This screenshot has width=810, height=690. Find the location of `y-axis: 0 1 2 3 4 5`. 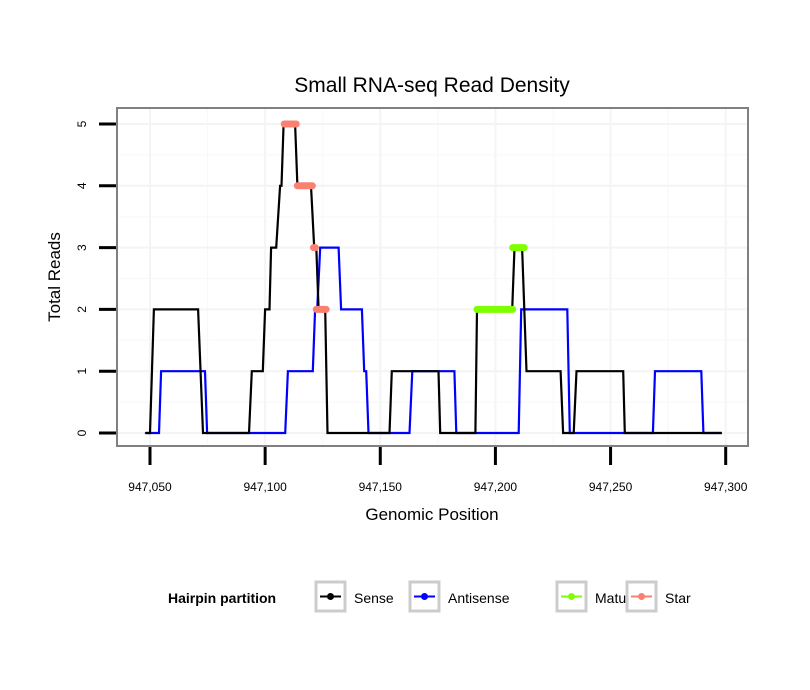

y-axis: 0 1 2 3 4 5 is located at coordinates (96, 278).